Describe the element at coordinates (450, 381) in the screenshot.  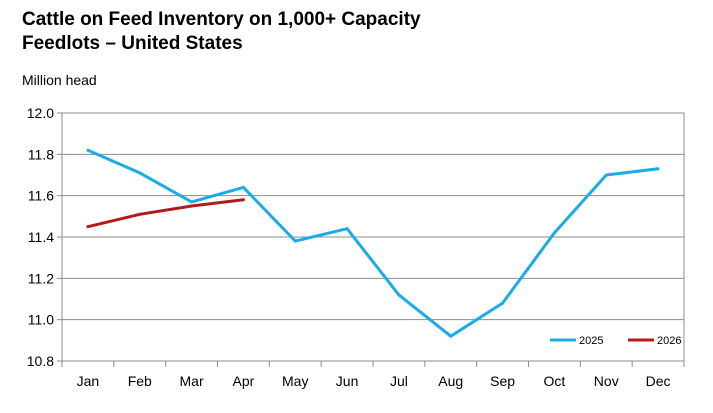
I see `x-tick-label: Aug` at that location.